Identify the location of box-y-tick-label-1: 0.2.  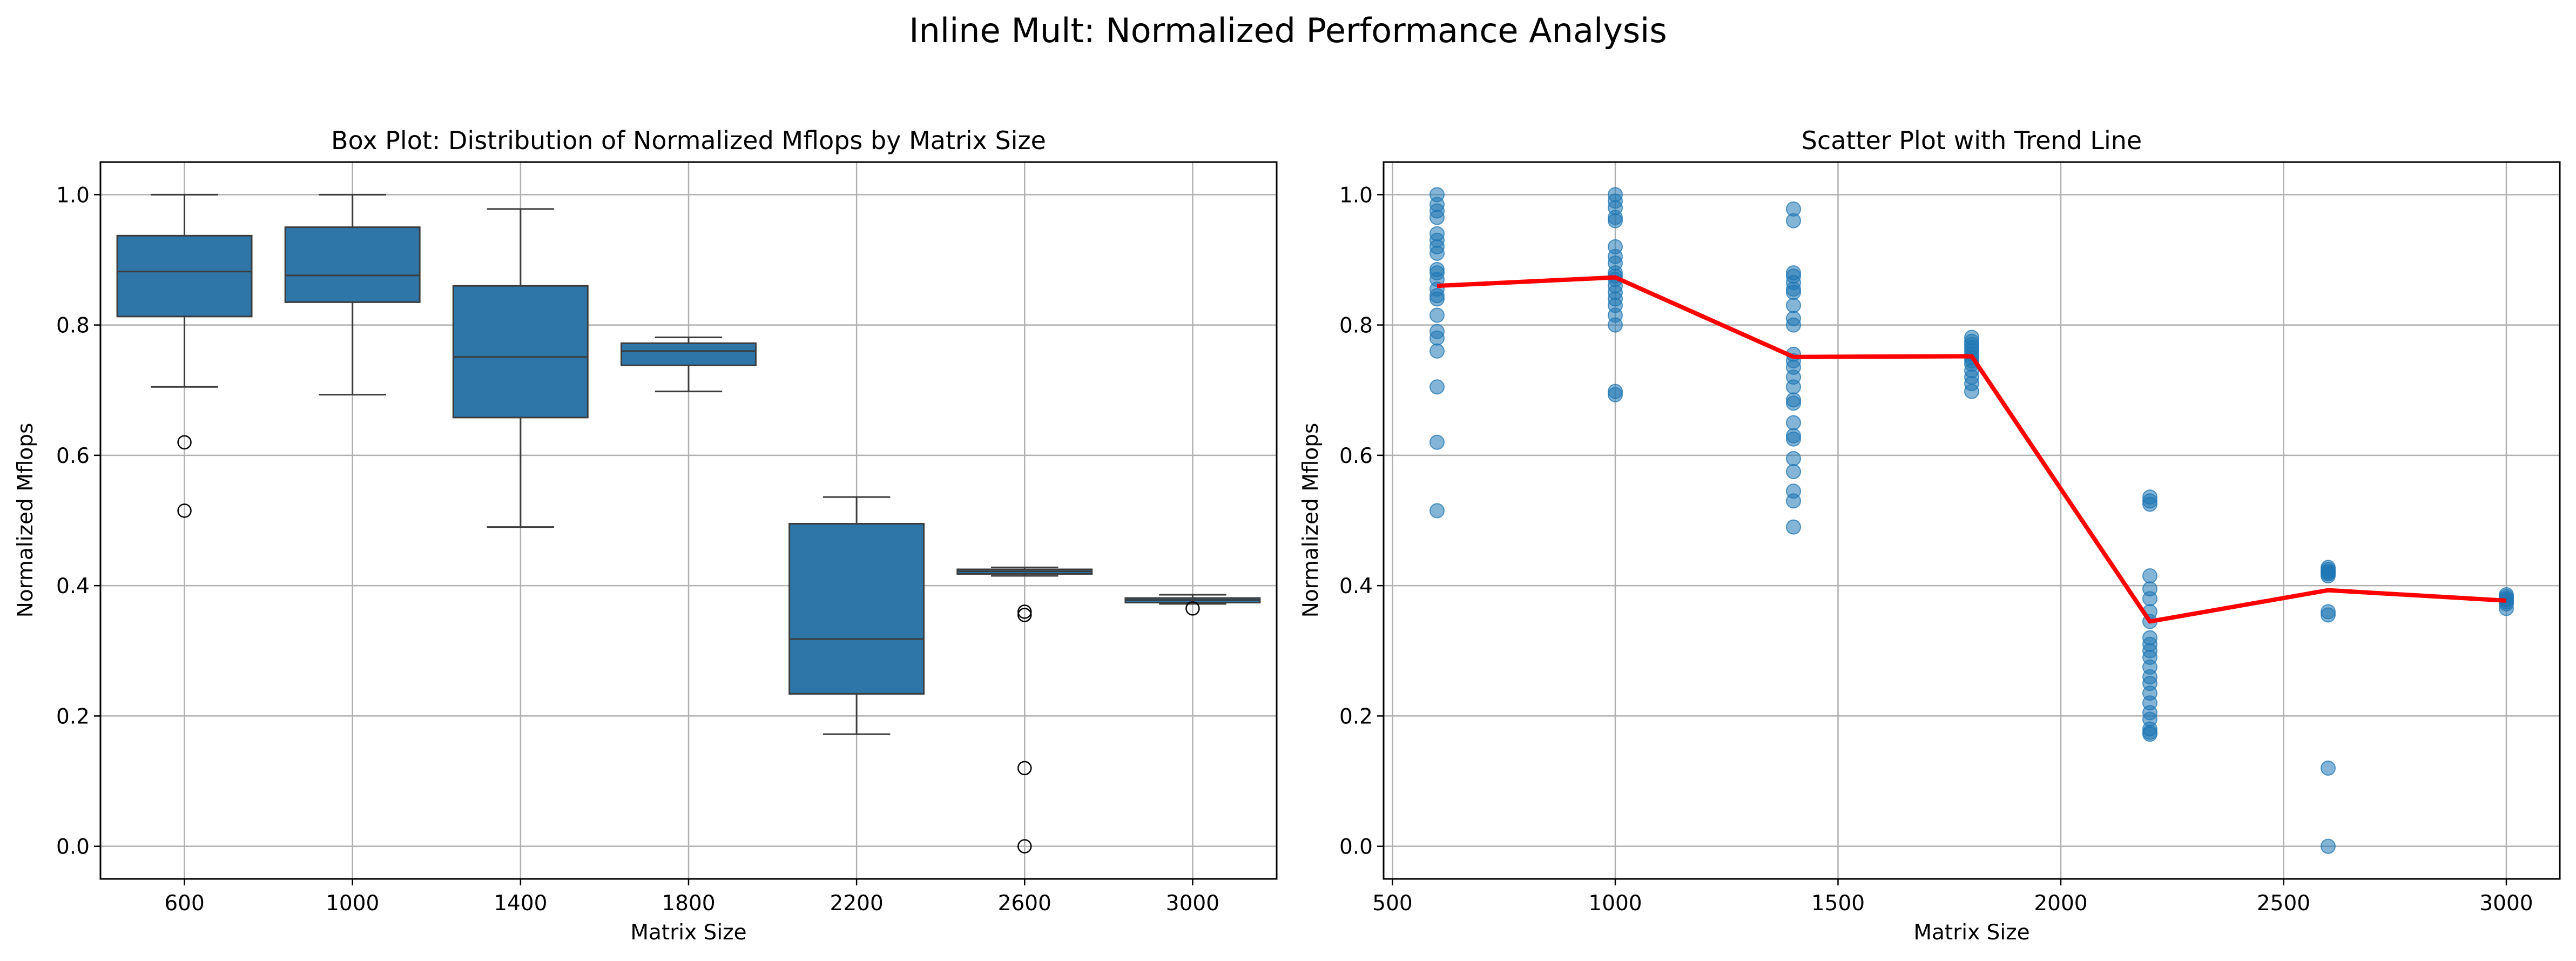
(73, 716).